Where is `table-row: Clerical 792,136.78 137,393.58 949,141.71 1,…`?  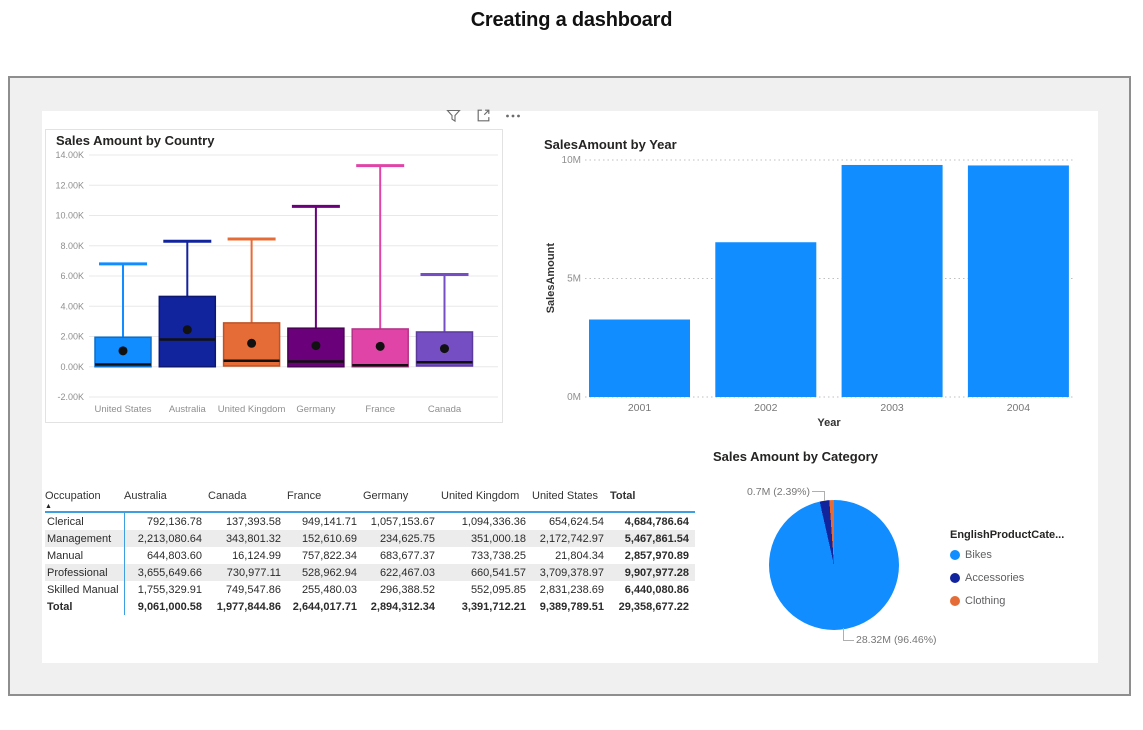 table-row: Clerical 792,136.78 137,393.58 949,141.71 1,… is located at coordinates (370, 521).